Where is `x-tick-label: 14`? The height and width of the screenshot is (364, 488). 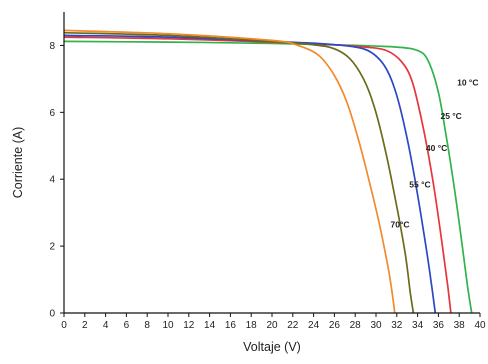
x-tick-label: 14 is located at coordinates (210, 325).